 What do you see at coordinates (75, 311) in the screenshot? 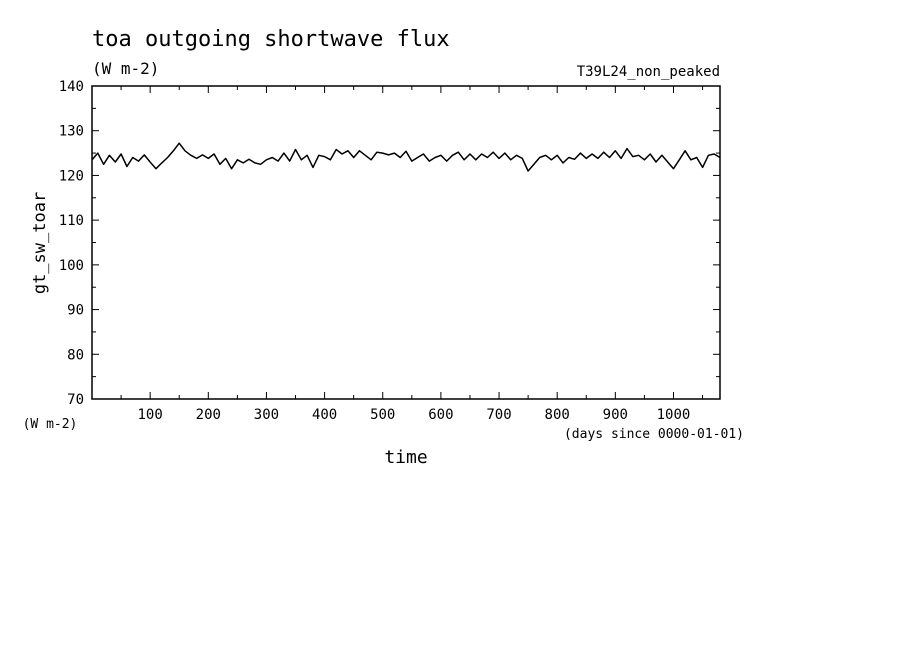
I see `y-tick-label: 90` at bounding box center [75, 311].